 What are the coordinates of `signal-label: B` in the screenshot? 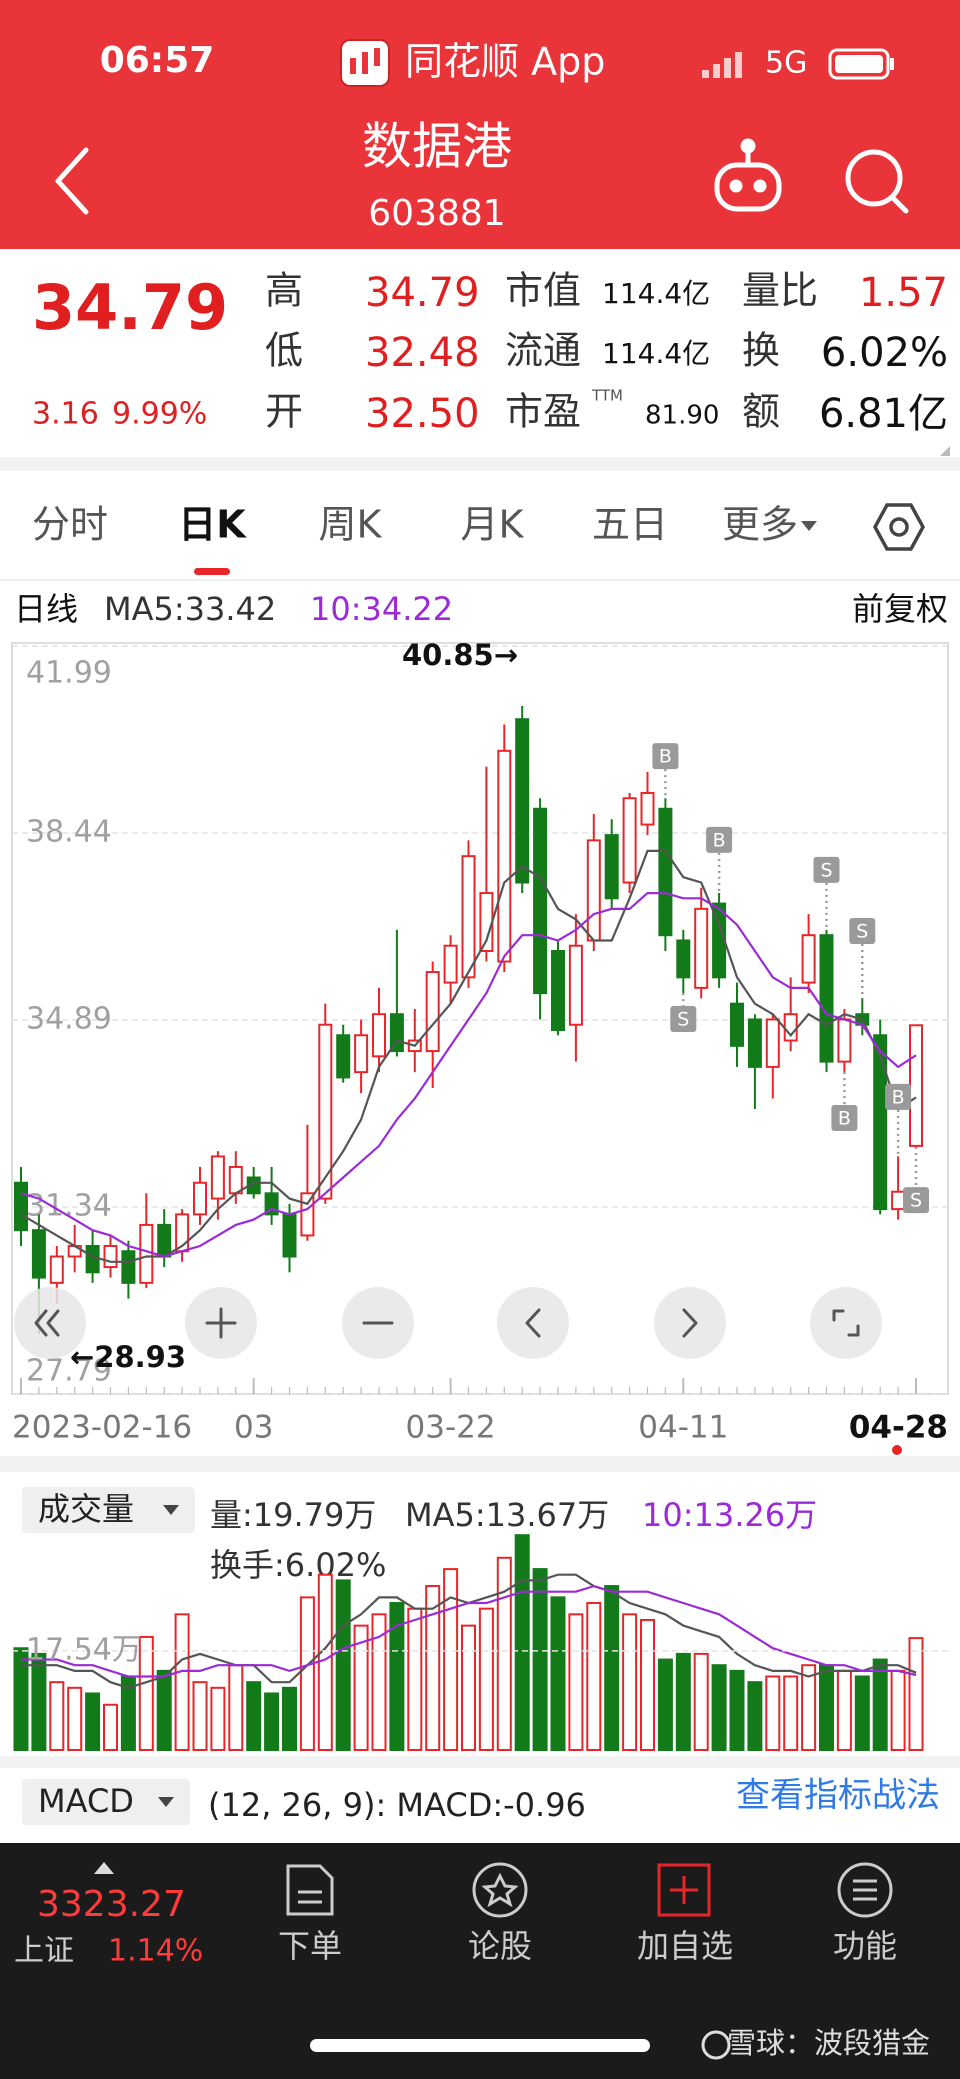 It's located at (665, 757).